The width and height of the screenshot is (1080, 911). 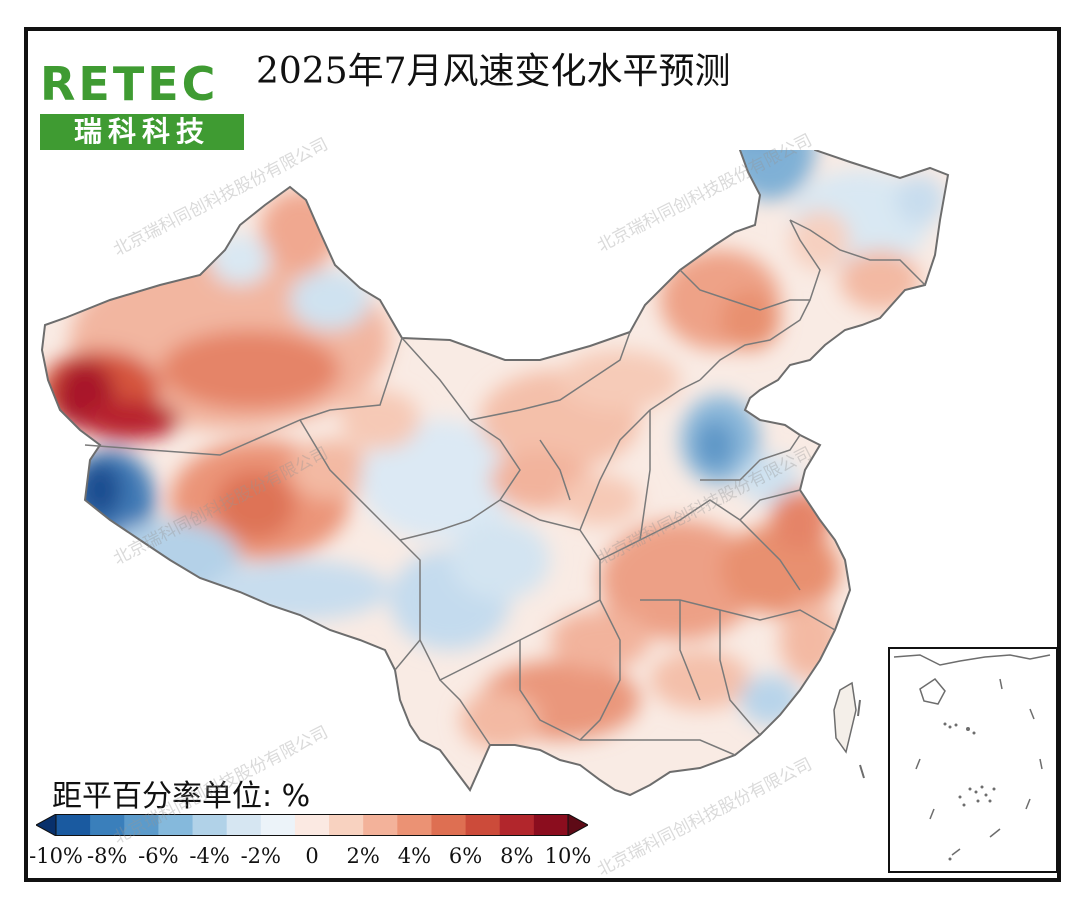 What do you see at coordinates (517, 856) in the screenshot?
I see `legend-tick-label: 8%` at bounding box center [517, 856].